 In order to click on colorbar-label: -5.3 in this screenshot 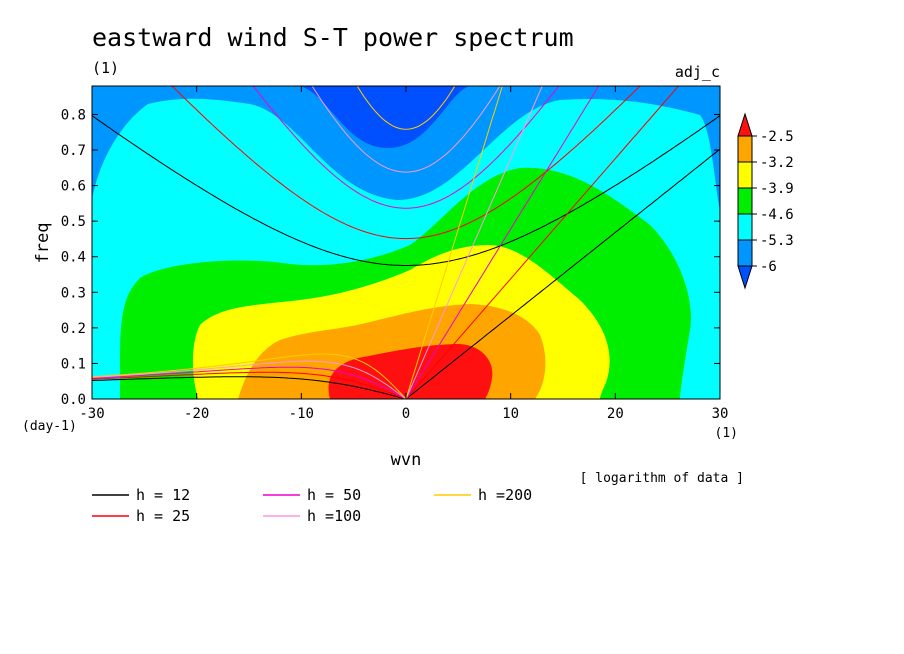, I will do `click(777, 241)`.